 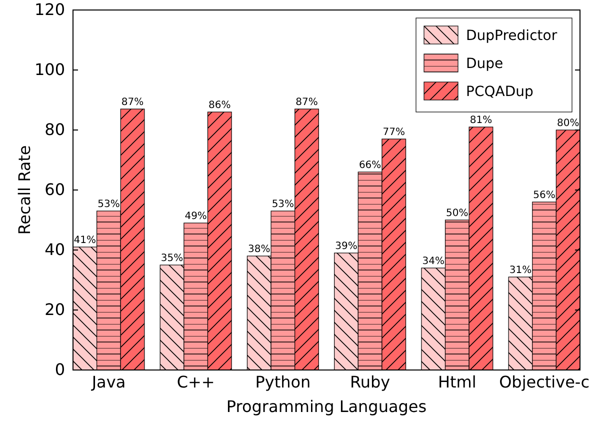 I want to click on y-tick-label: 60, so click(x=54, y=190).